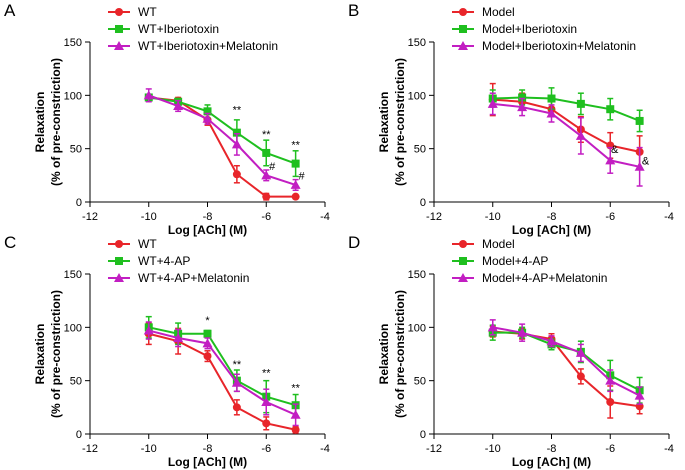 Image resolution: width=685 pixels, height=470 pixels. I want to click on legend-label: WT, so click(147, 12).